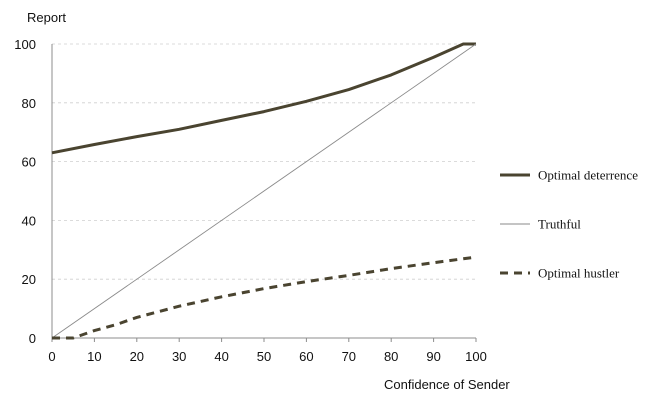 Image resolution: width=661 pixels, height=393 pixels. Describe the element at coordinates (391, 356) in the screenshot. I see `x-tick-label: 80` at that location.